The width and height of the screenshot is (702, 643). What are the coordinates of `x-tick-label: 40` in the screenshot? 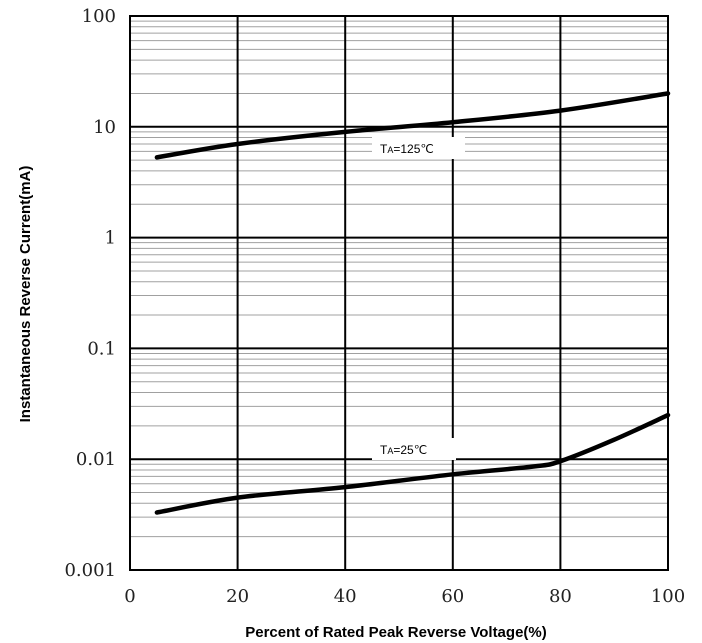 It's located at (345, 596).